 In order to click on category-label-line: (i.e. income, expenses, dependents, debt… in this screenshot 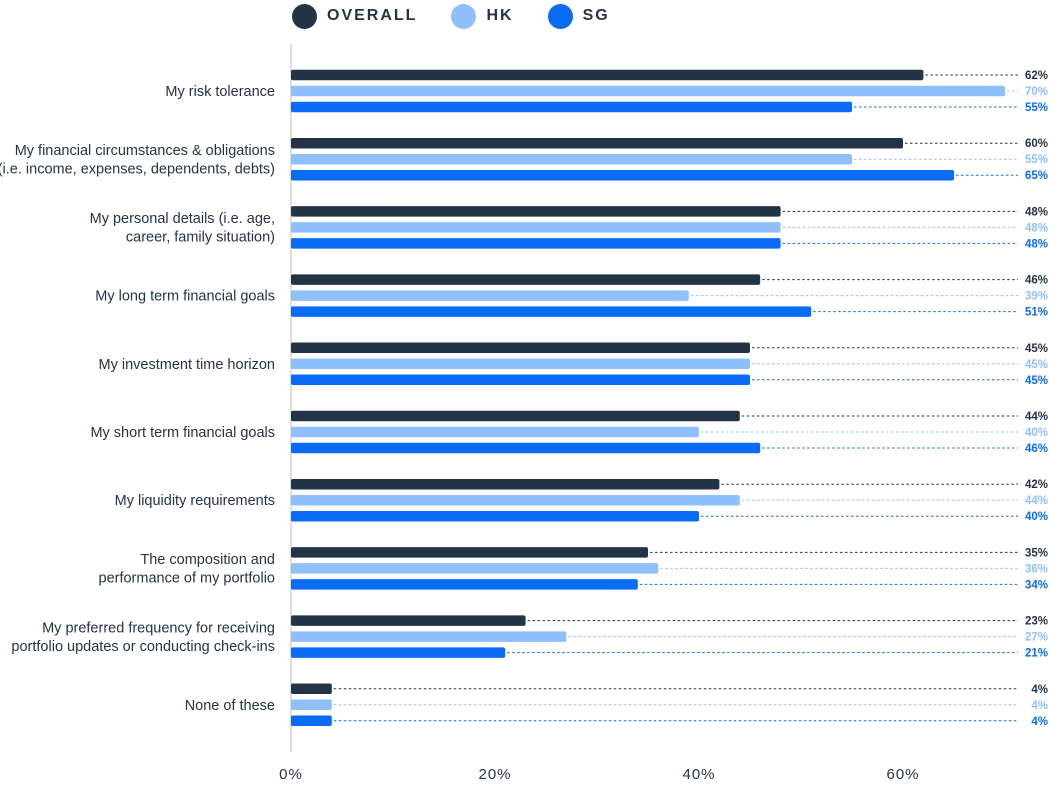, I will do `click(137, 169)`.